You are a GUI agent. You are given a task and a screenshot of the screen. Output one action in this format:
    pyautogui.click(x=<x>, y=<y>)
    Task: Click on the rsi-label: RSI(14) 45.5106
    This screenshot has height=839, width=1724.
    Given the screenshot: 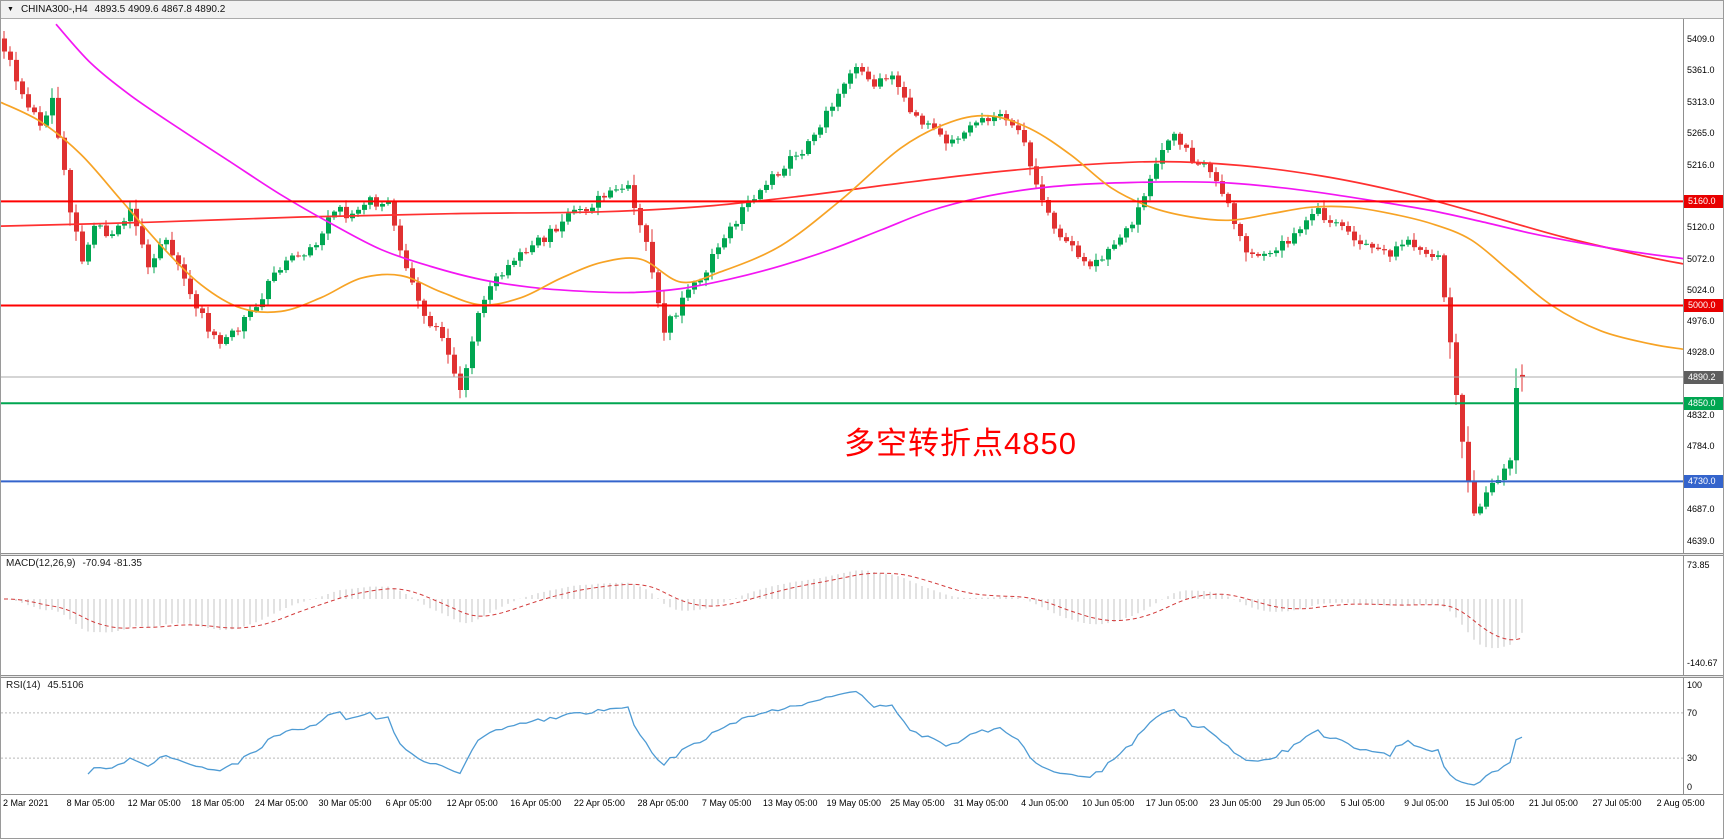 What is the action you would take?
    pyautogui.click(x=45, y=685)
    